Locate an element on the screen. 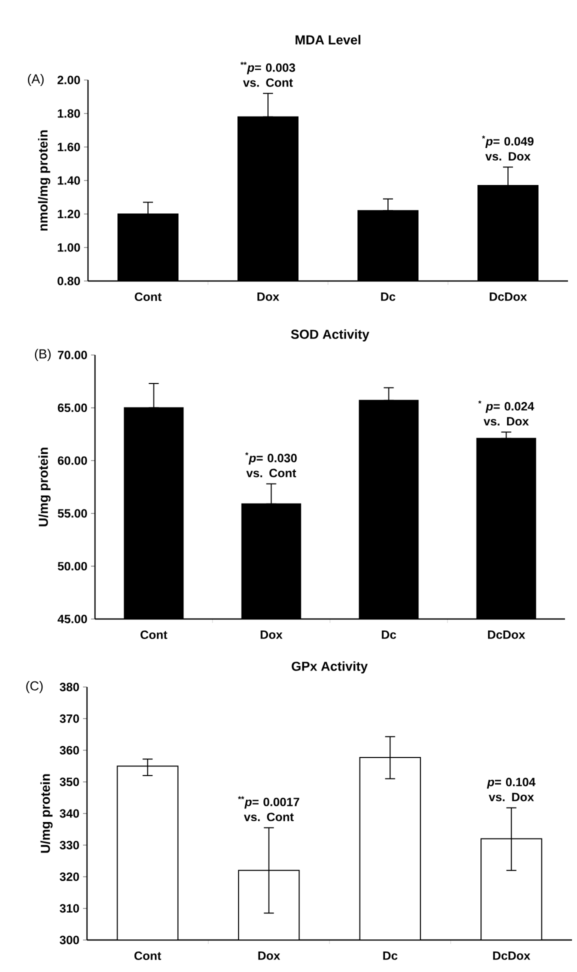 The width and height of the screenshot is (577, 972). y-tick-label: 310 is located at coordinates (69, 908).